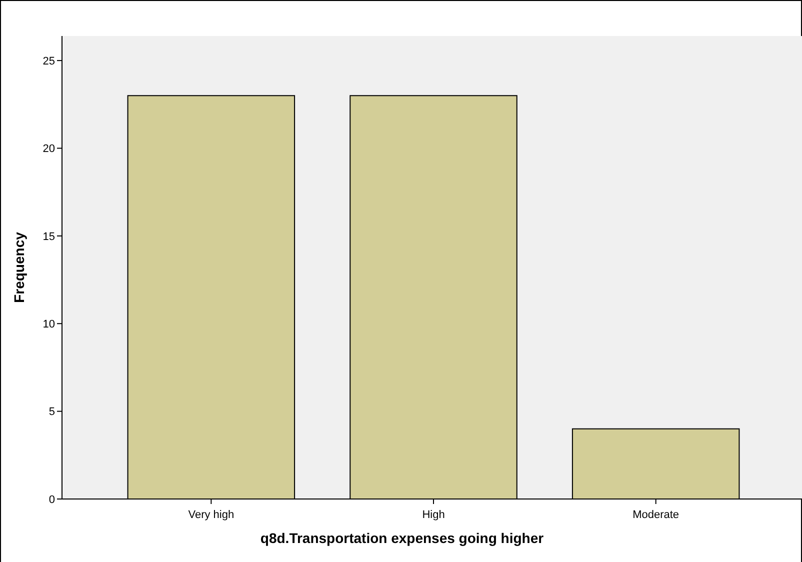 The image size is (802, 562). Describe the element at coordinates (402, 538) in the screenshot. I see `x-axis-title: q8d.Transportation expenses going higher` at that location.